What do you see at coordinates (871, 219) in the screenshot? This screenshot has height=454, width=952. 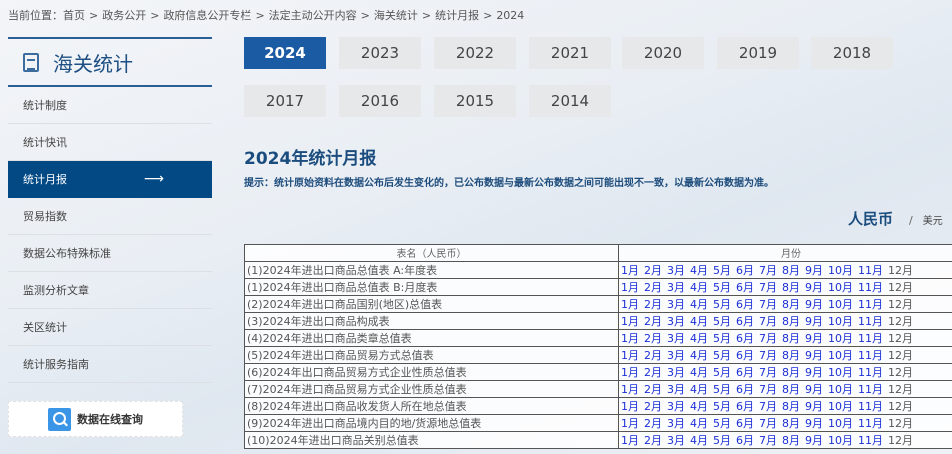 I see `currency-rmb: 人民币` at bounding box center [871, 219].